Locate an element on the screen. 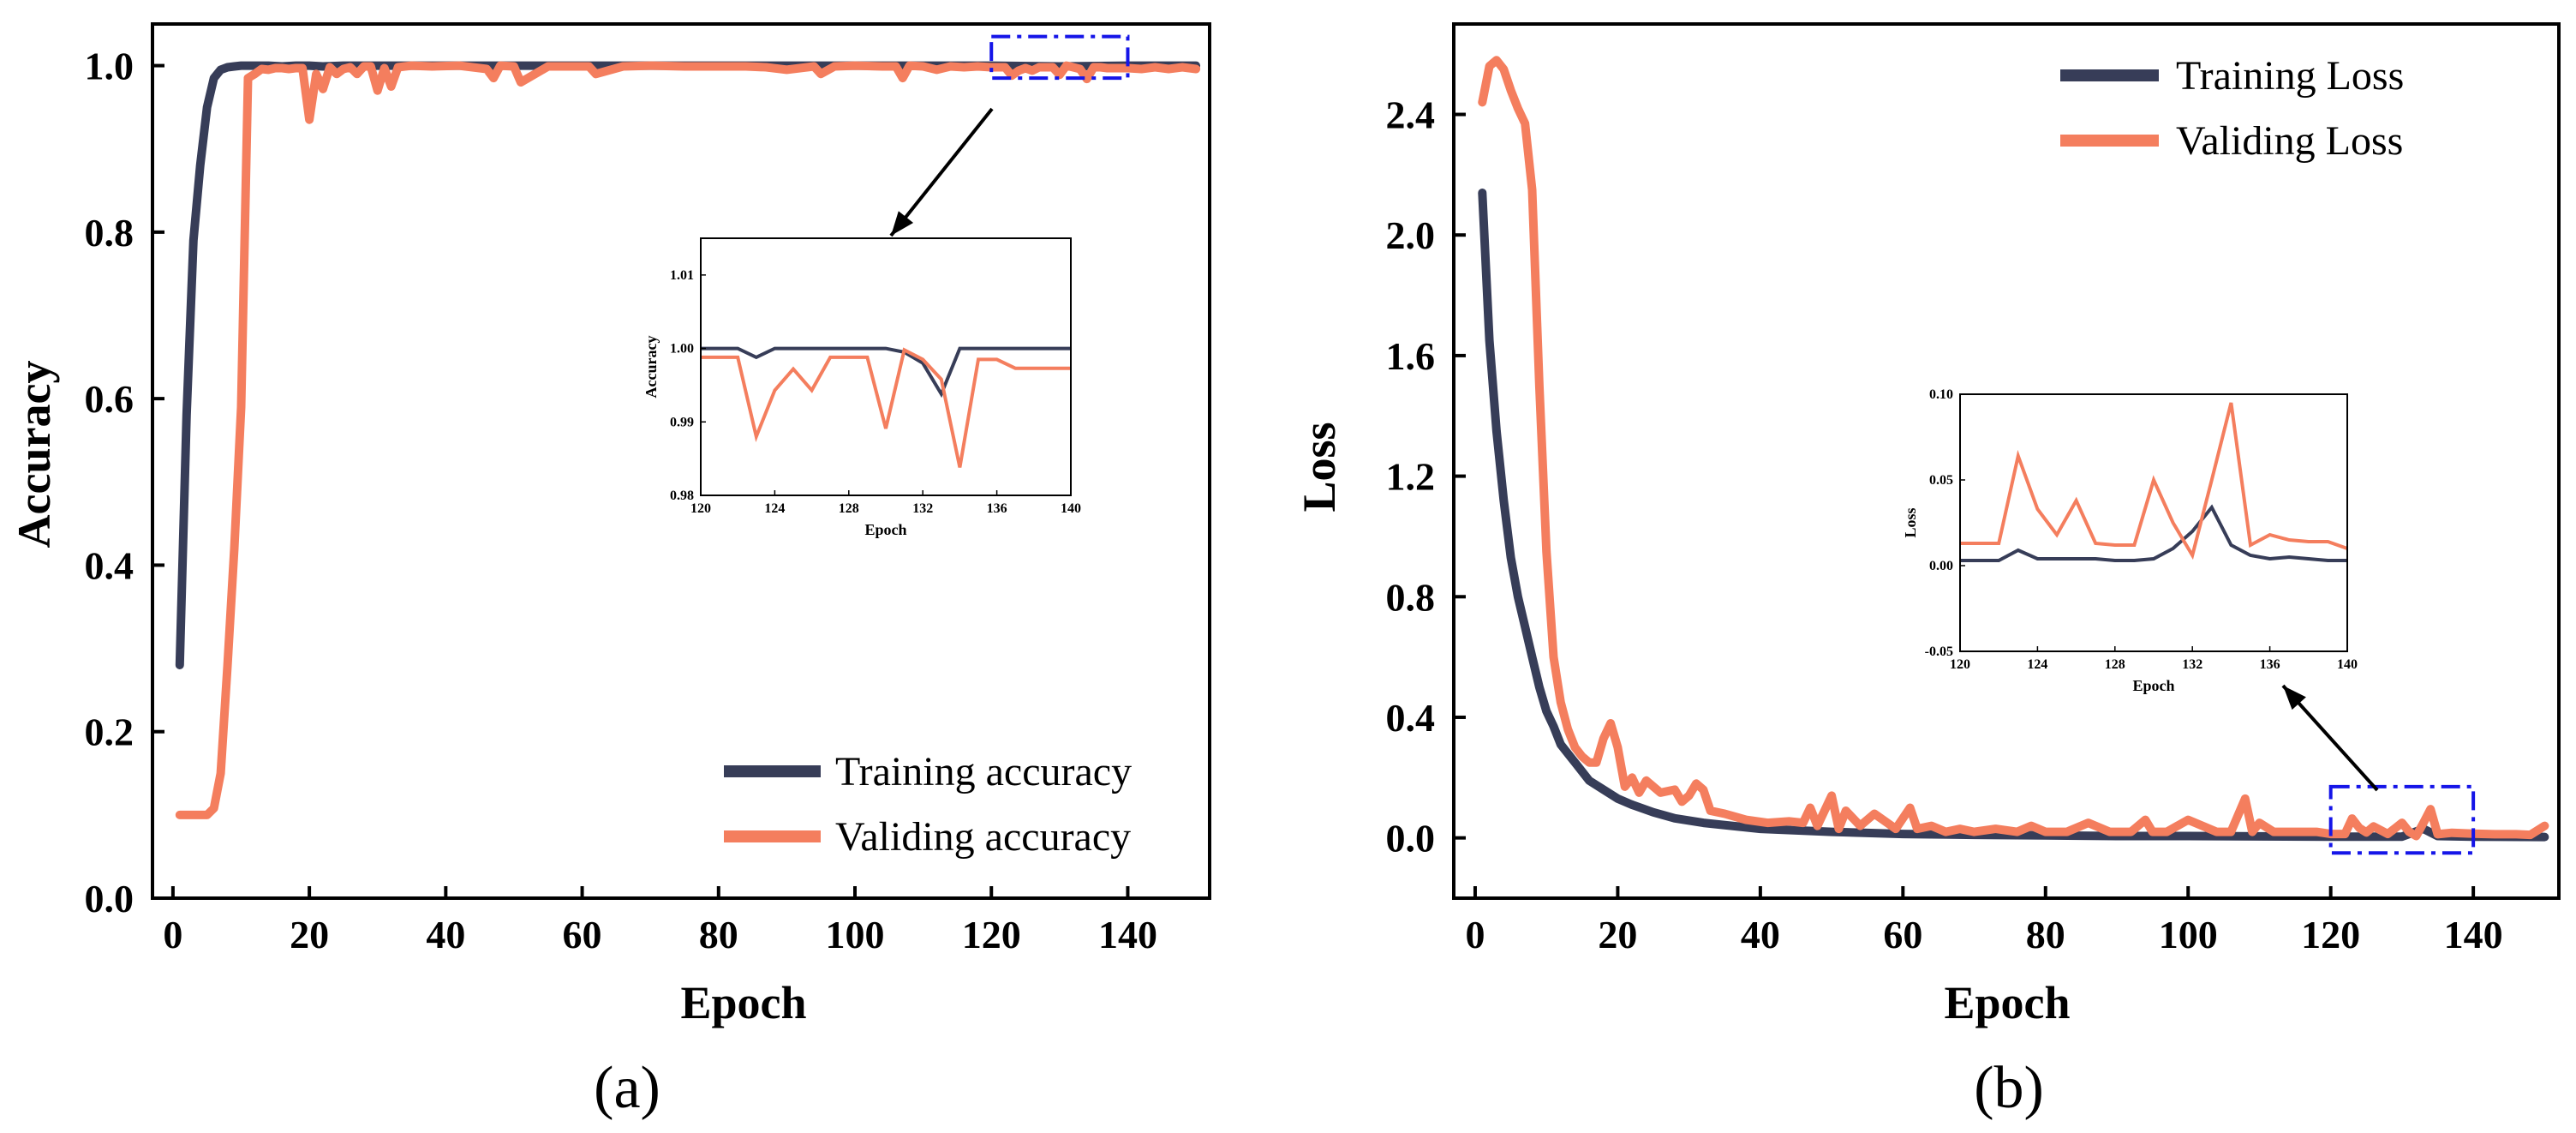  accuracy-inset-x-tick-label: 128 is located at coordinates (849, 508).